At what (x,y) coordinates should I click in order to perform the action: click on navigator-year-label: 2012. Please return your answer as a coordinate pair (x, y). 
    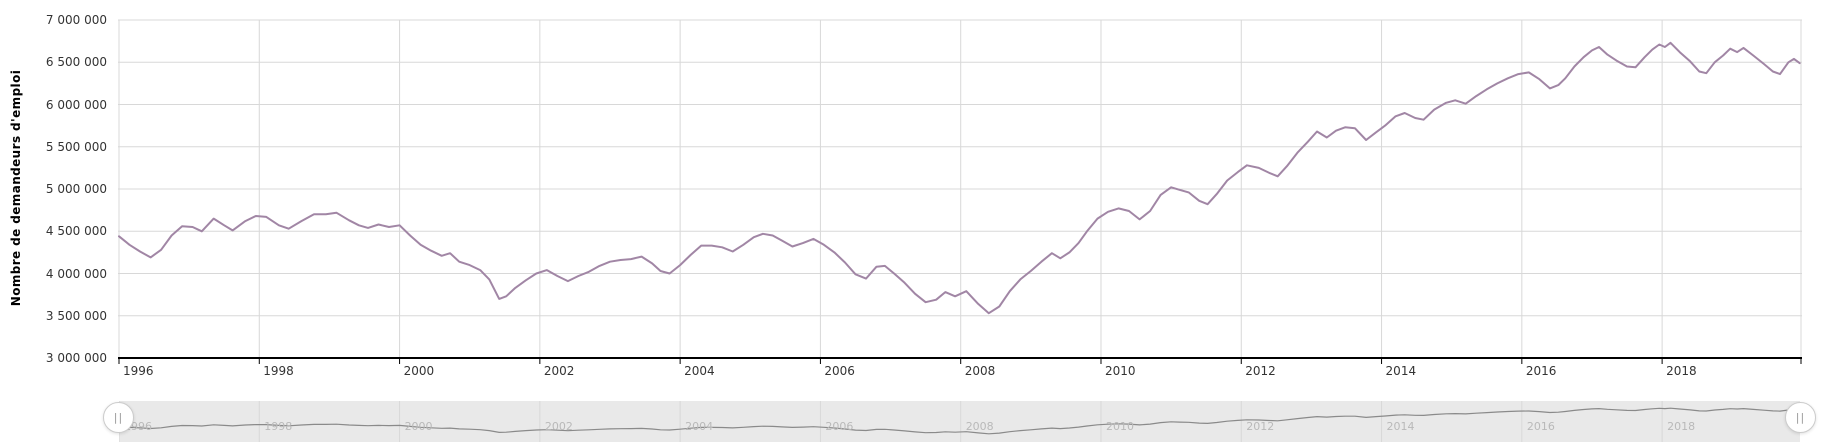
    Looking at the image, I should click on (1260, 426).